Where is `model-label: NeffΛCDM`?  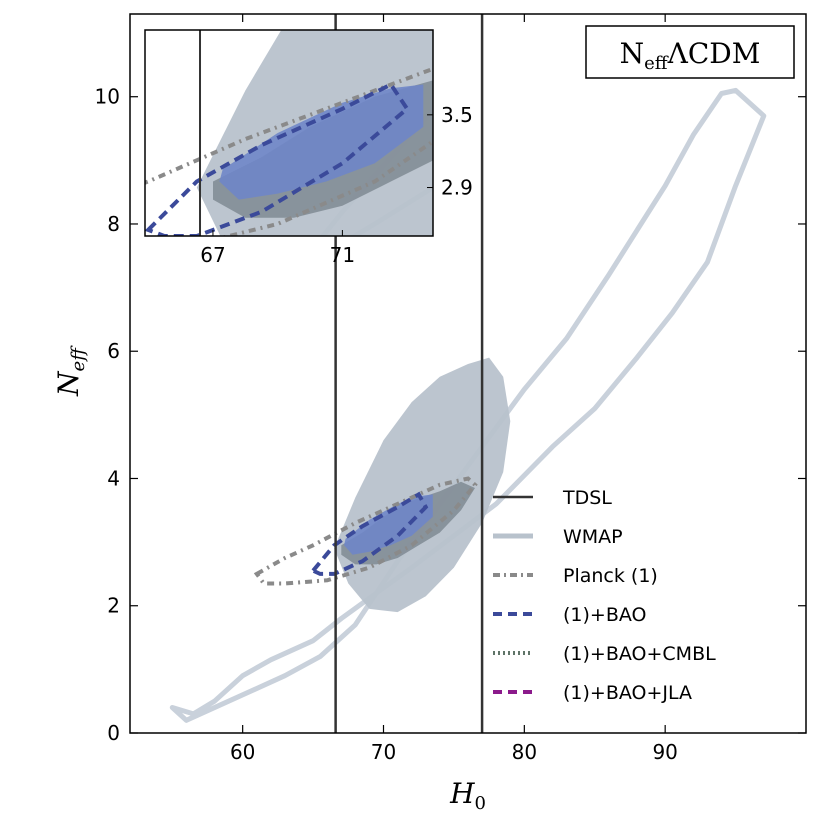 model-label: NeffΛCDM is located at coordinates (690, 55).